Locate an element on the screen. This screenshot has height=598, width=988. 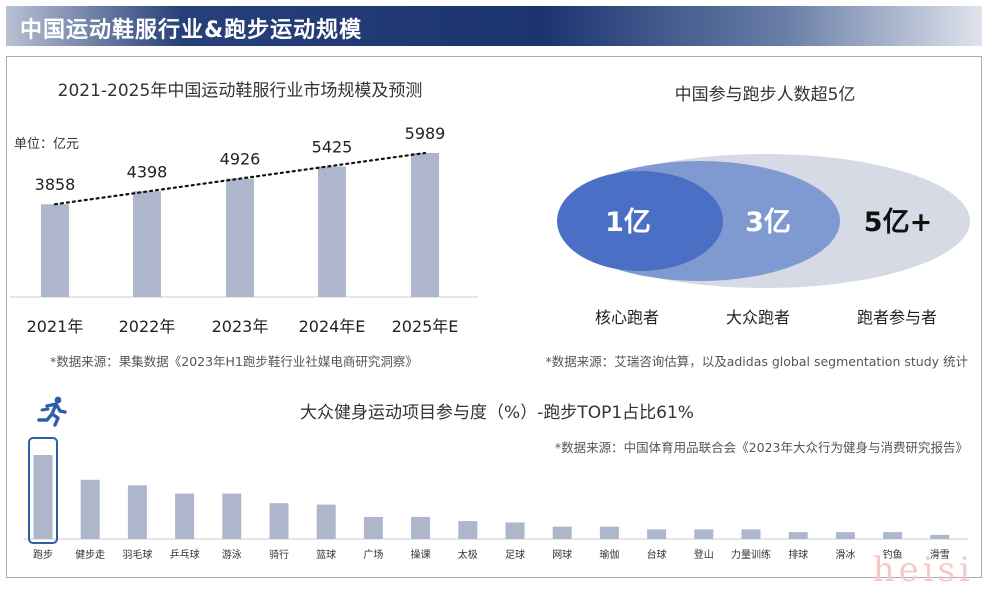
participation-category-label: 登山 is located at coordinates (704, 554).